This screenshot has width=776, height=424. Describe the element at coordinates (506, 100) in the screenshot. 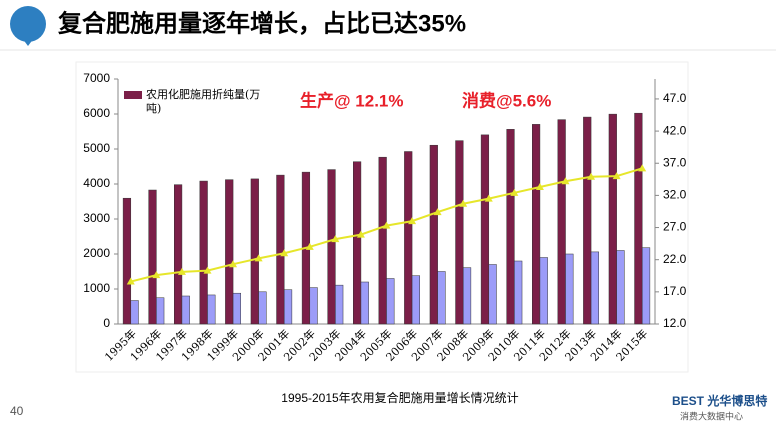

I see `annotation: 消费@5.6%` at that location.